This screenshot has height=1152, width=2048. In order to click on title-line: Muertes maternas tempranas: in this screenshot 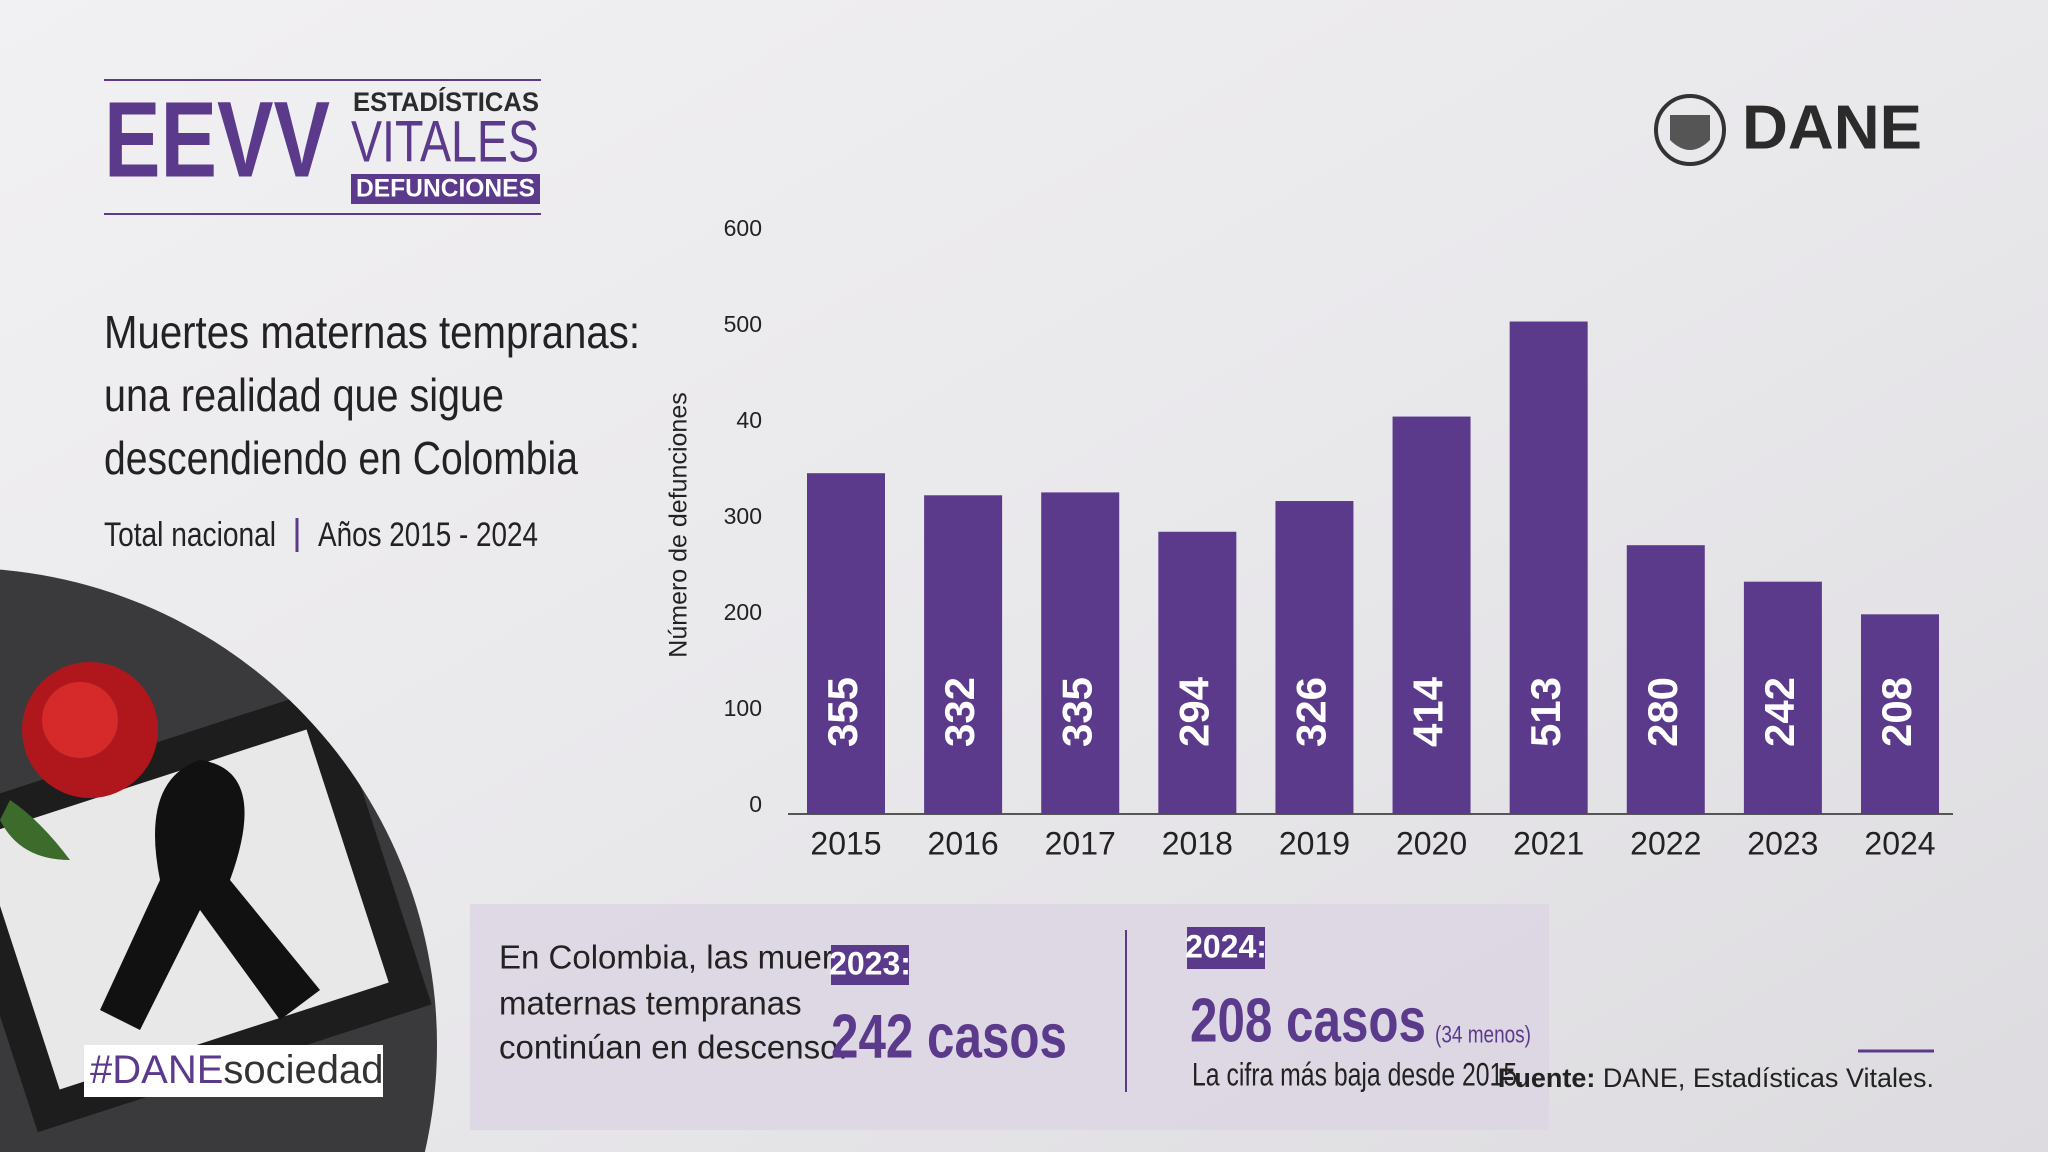, I will do `click(372, 332)`.